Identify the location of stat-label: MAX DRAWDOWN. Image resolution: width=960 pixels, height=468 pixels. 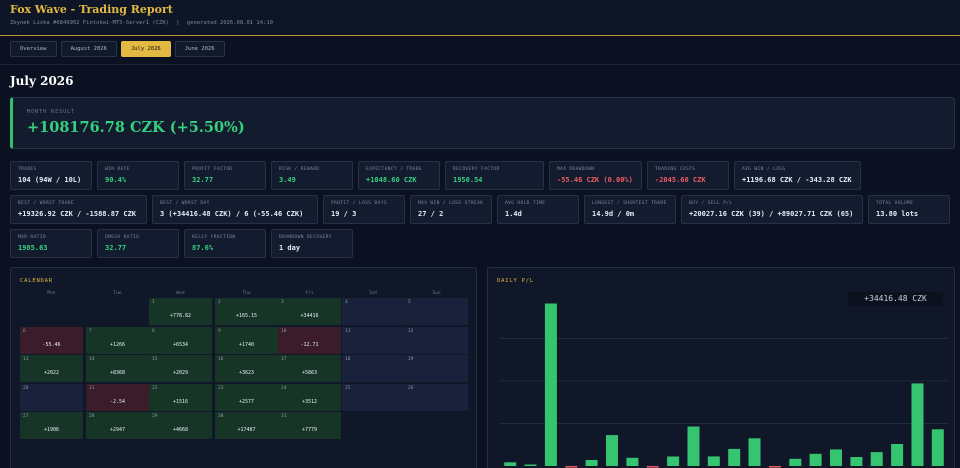
(576, 169).